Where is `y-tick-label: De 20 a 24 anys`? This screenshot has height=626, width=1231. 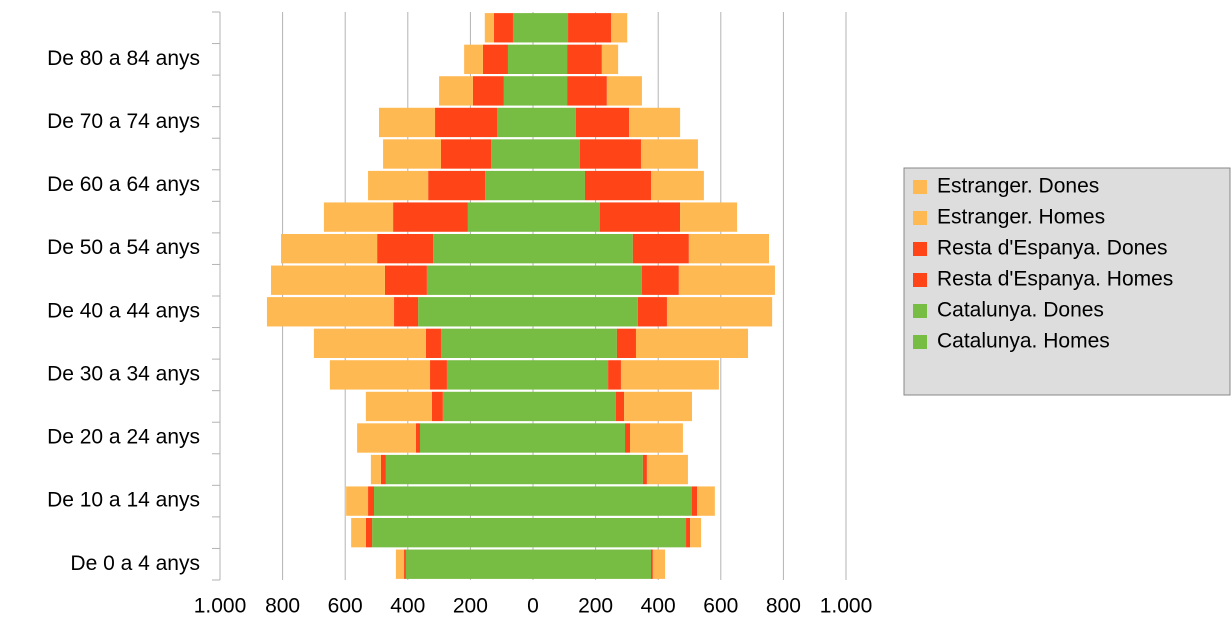 y-tick-label: De 20 a 24 anys is located at coordinates (123, 437).